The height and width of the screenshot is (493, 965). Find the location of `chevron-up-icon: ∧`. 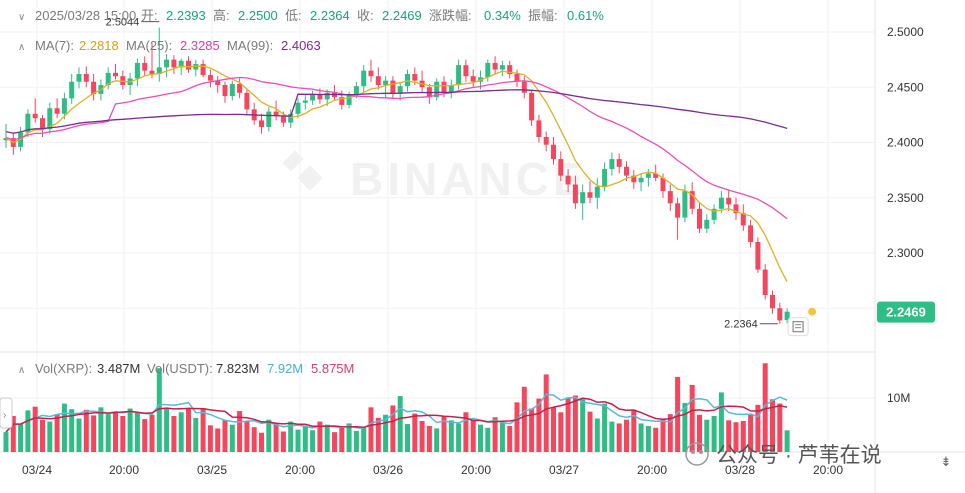

chevron-up-icon: ∧ is located at coordinates (21, 47).